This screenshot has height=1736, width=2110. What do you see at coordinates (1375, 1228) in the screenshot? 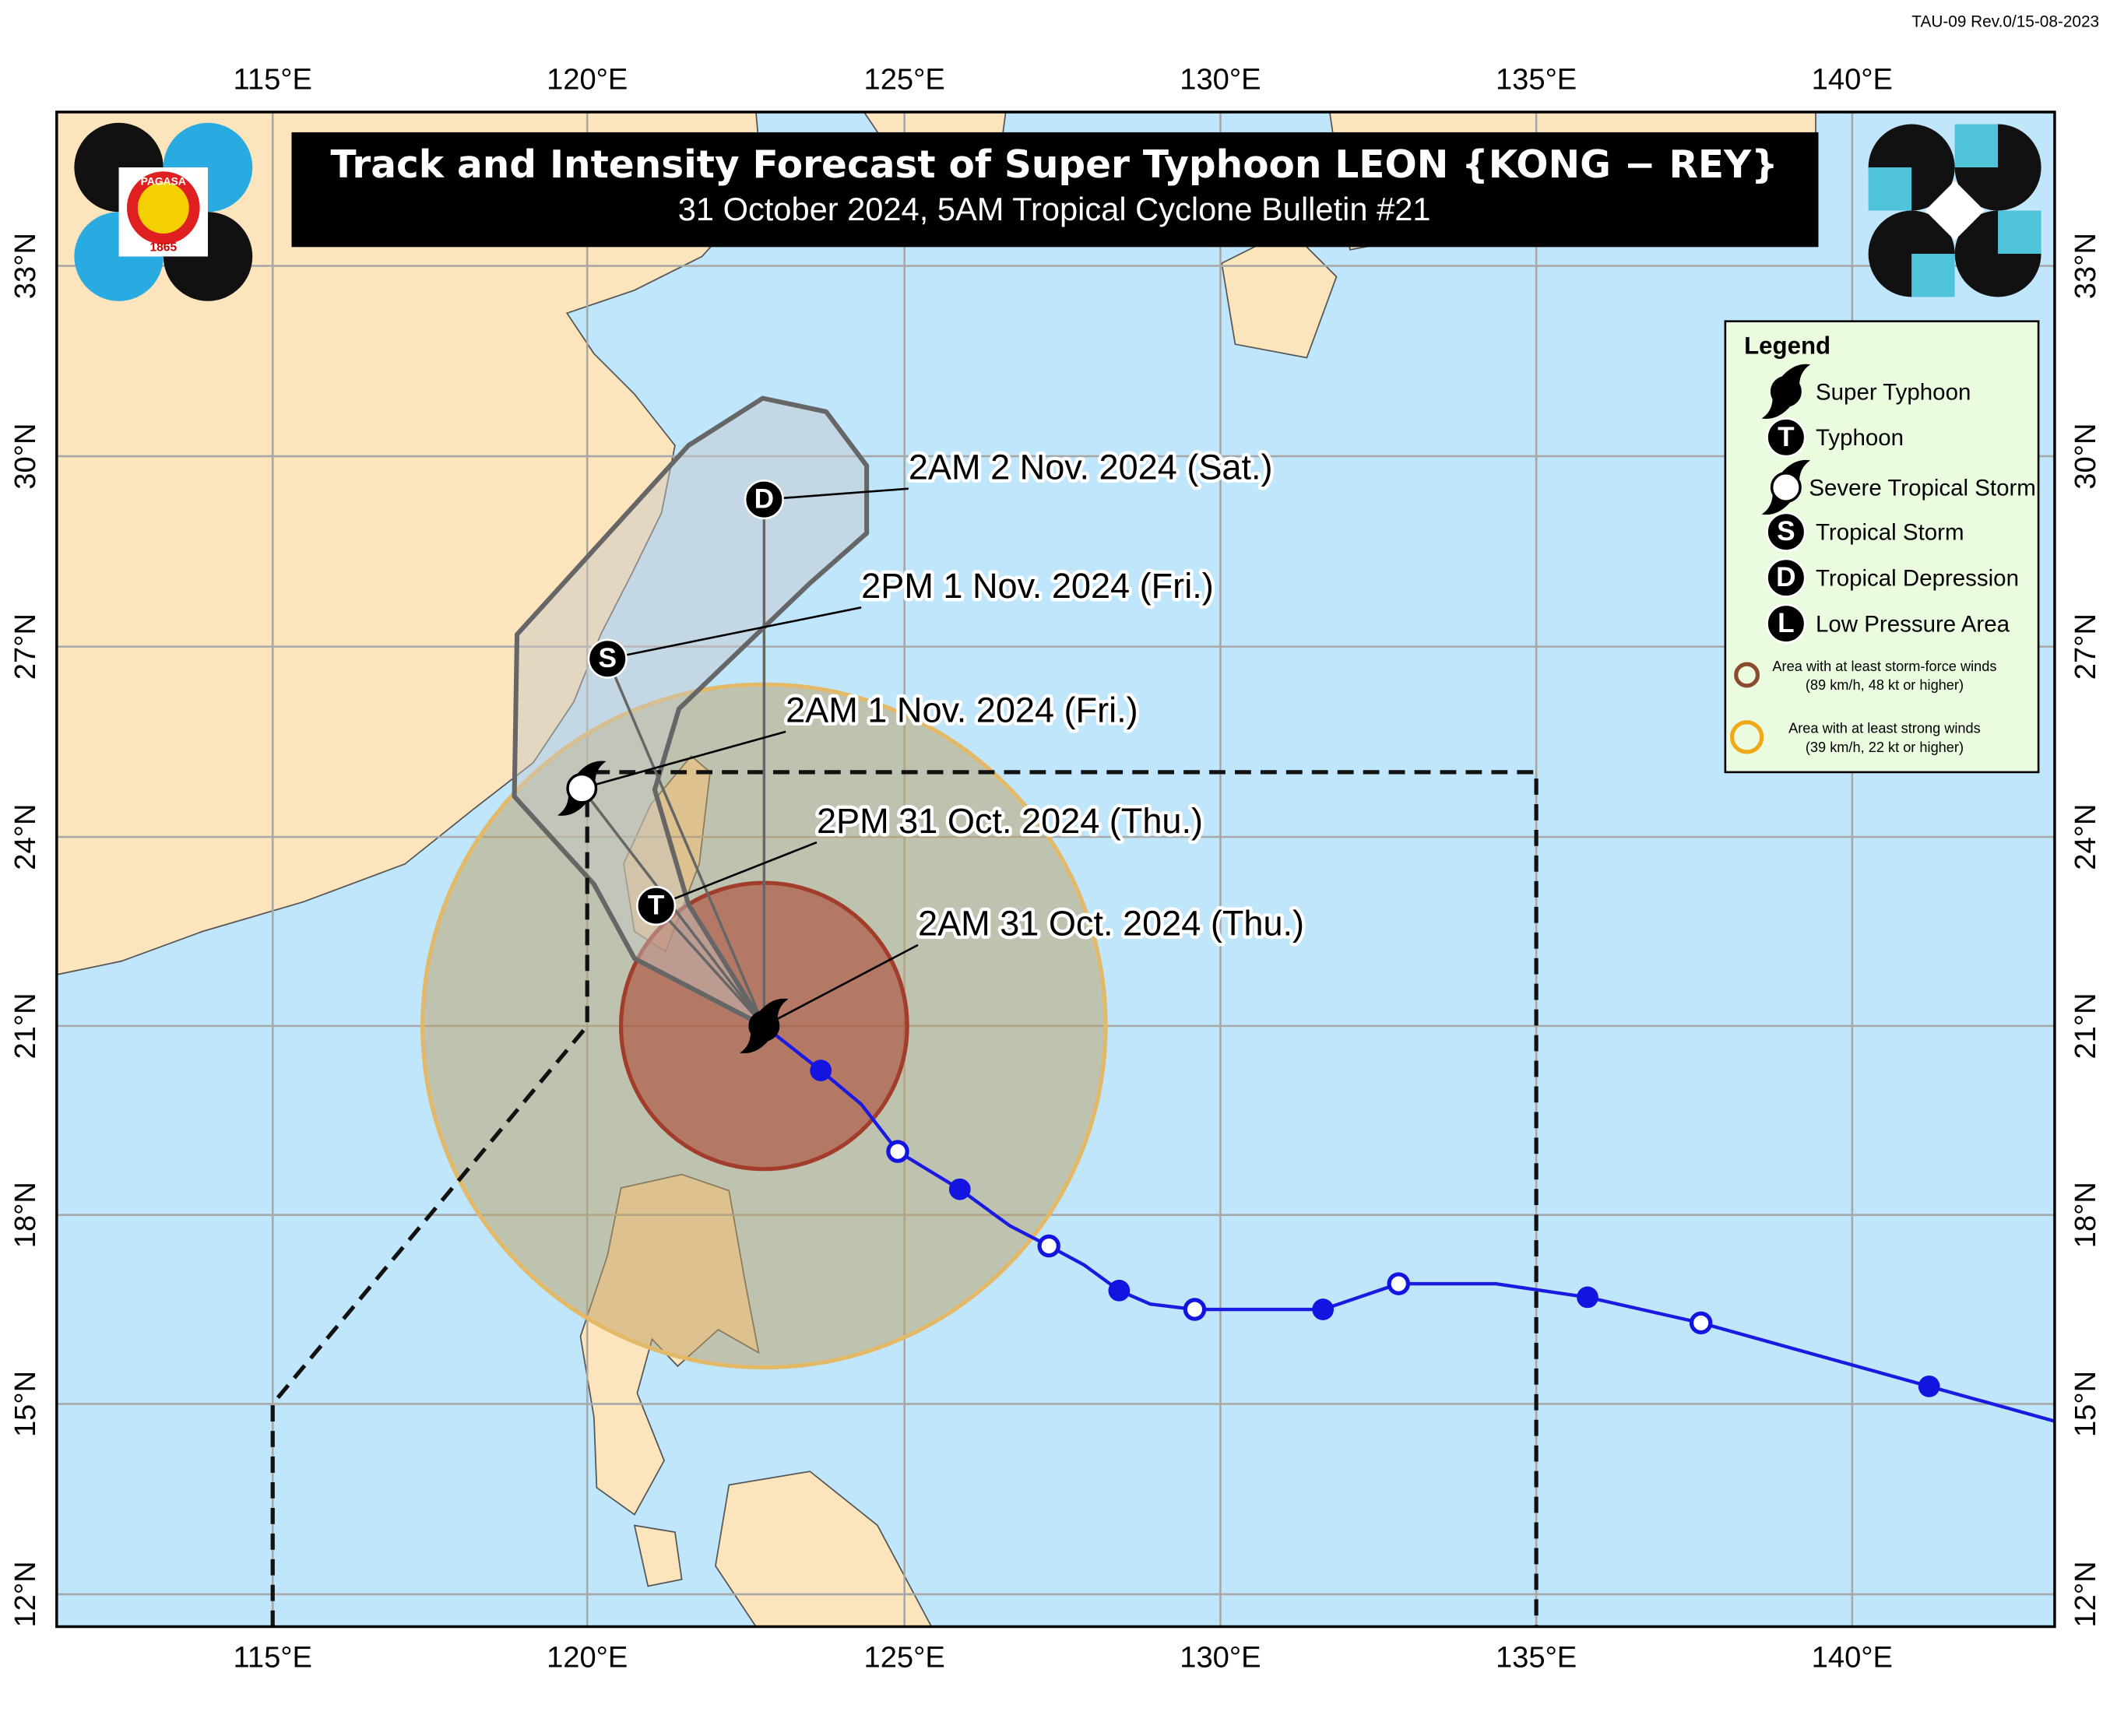
I see `track` at bounding box center [1375, 1228].